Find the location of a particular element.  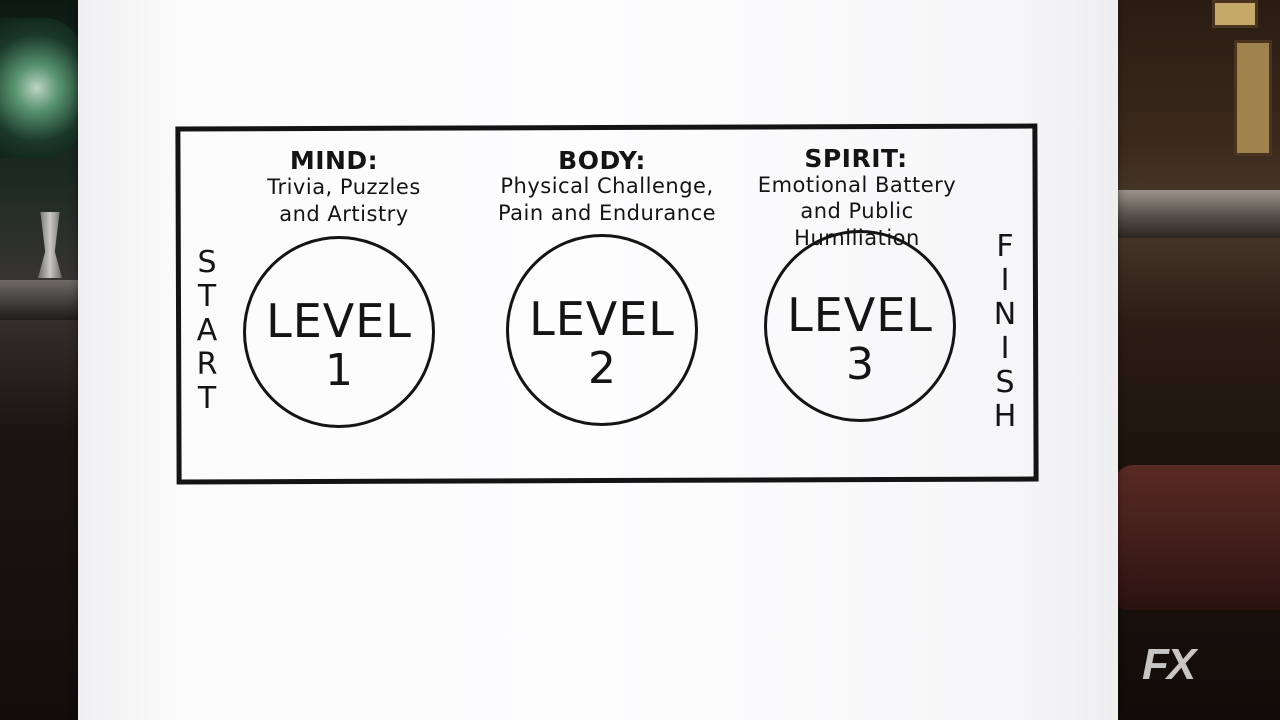

level-2-circle: LEVEL 2 is located at coordinates (602, 330).